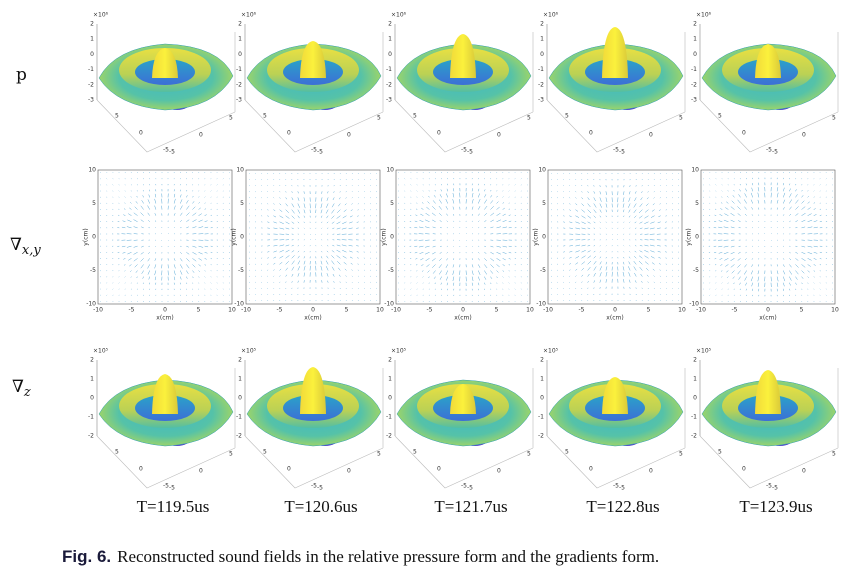  Describe the element at coordinates (27, 392) in the screenshot. I see `subscript: z` at that location.